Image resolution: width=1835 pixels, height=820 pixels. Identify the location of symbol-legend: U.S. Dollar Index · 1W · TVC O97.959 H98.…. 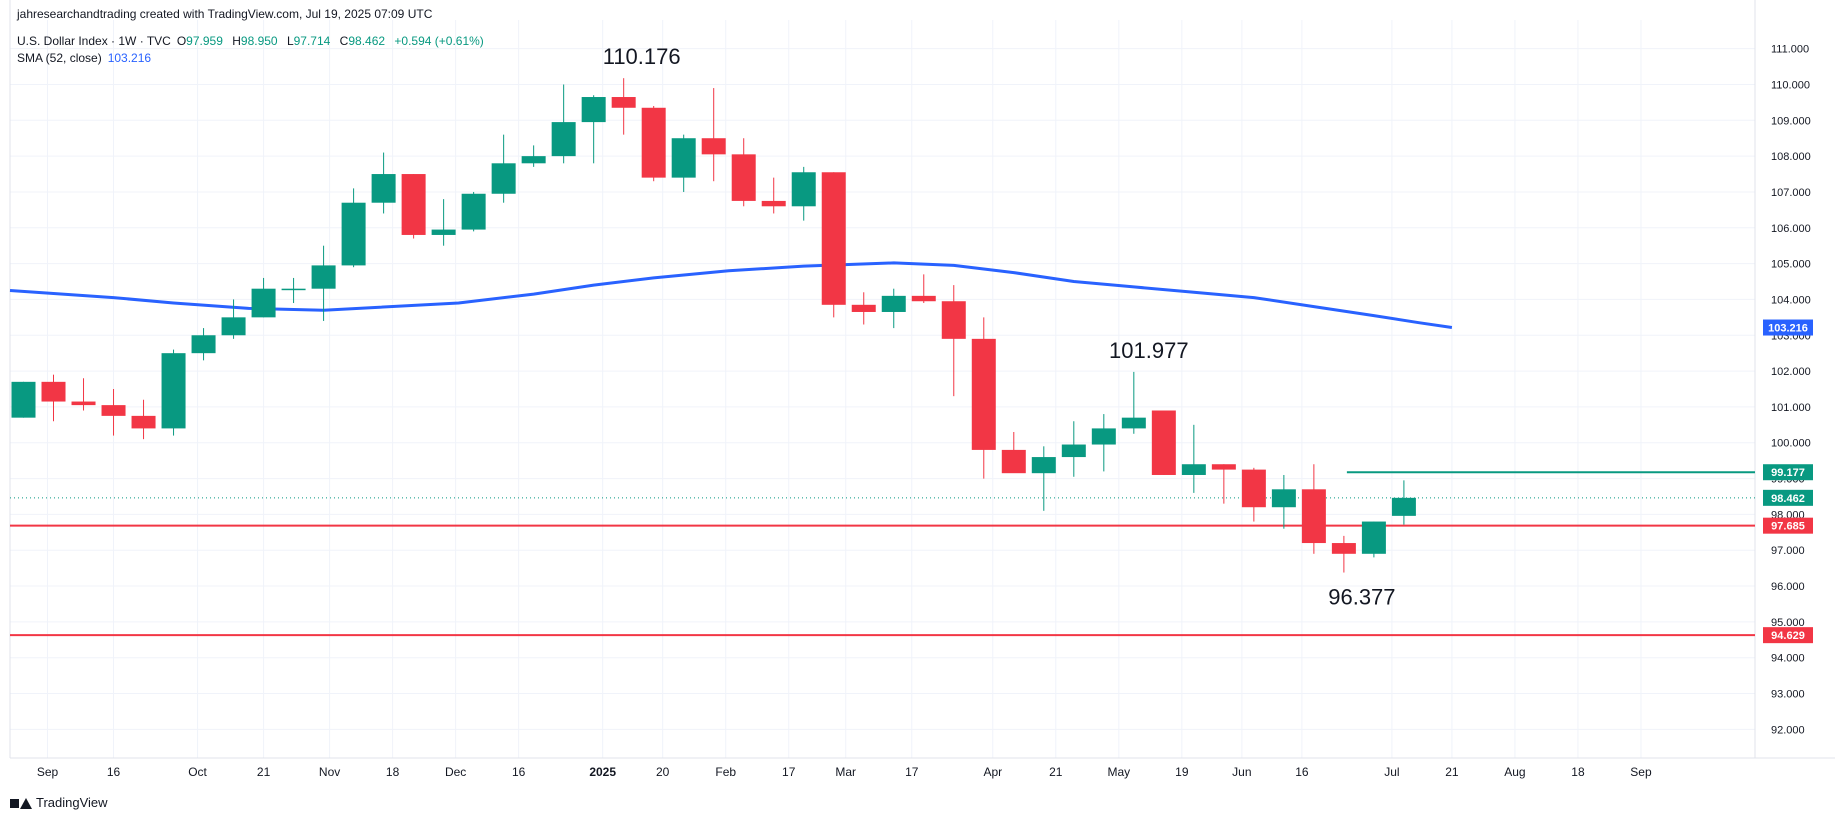
(253, 41).